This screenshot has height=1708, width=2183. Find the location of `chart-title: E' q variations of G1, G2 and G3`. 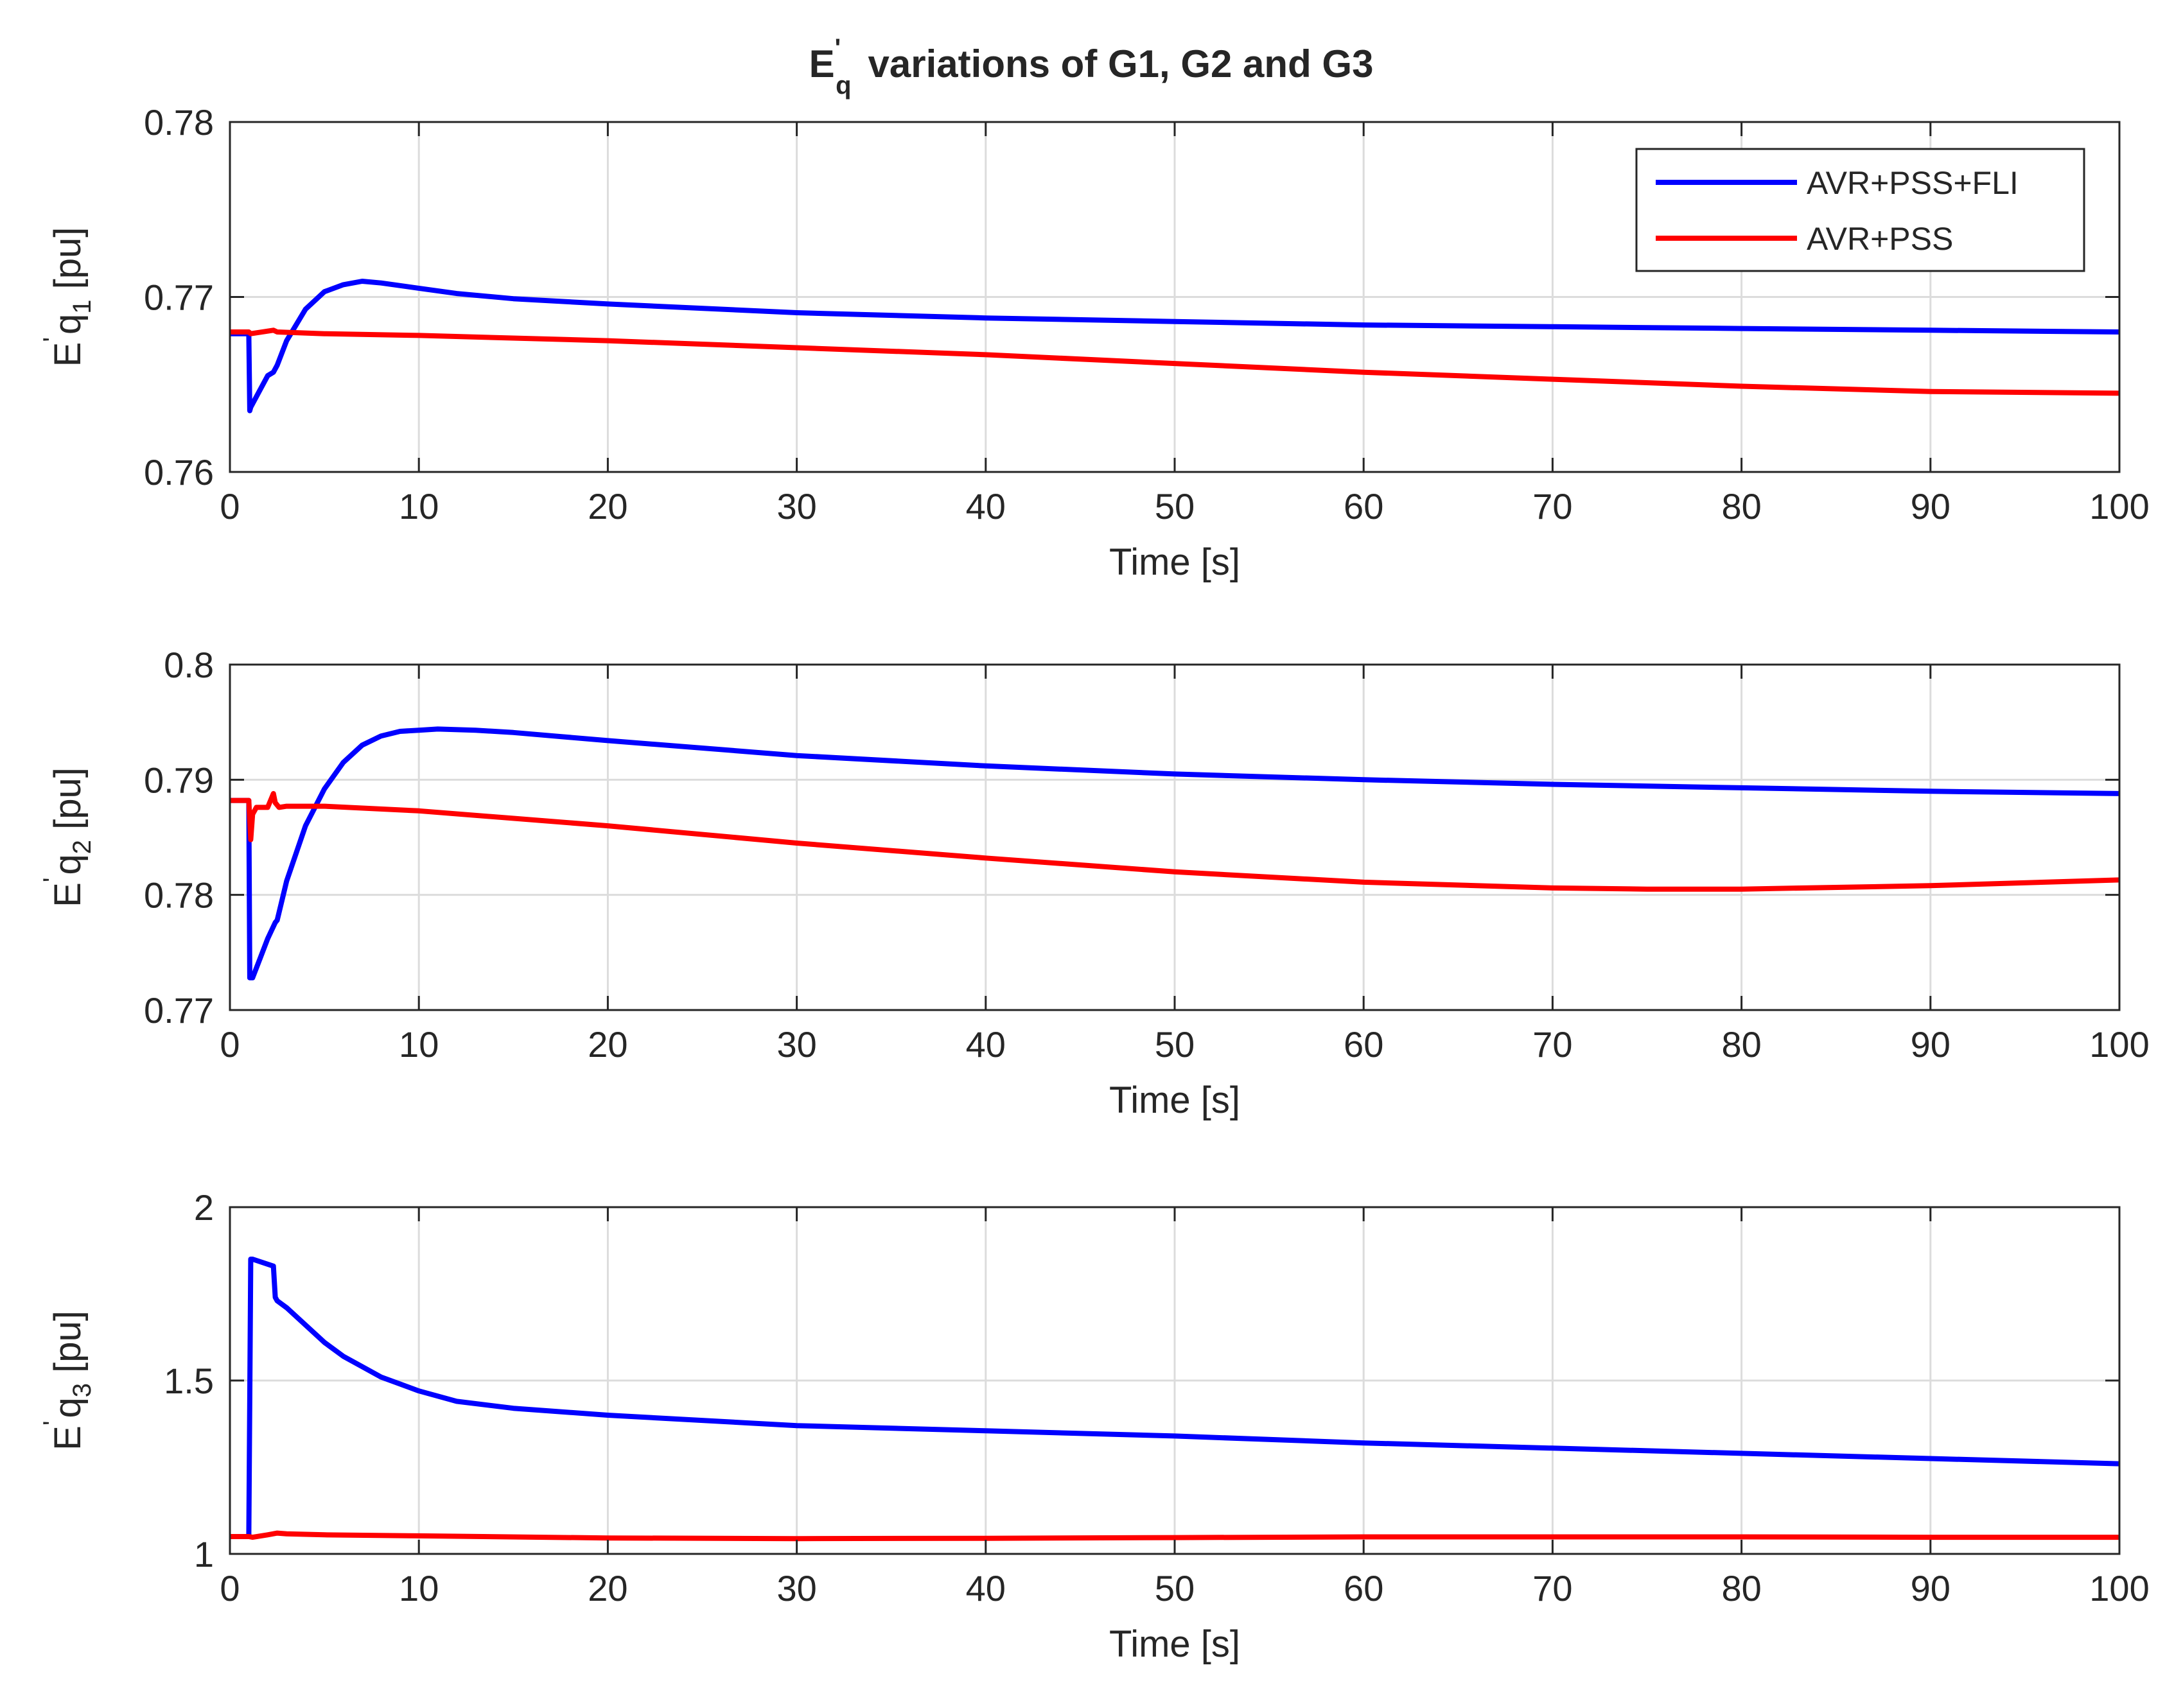

chart-title: E' q variations of G1, G2 and G3 is located at coordinates (1091, 67).